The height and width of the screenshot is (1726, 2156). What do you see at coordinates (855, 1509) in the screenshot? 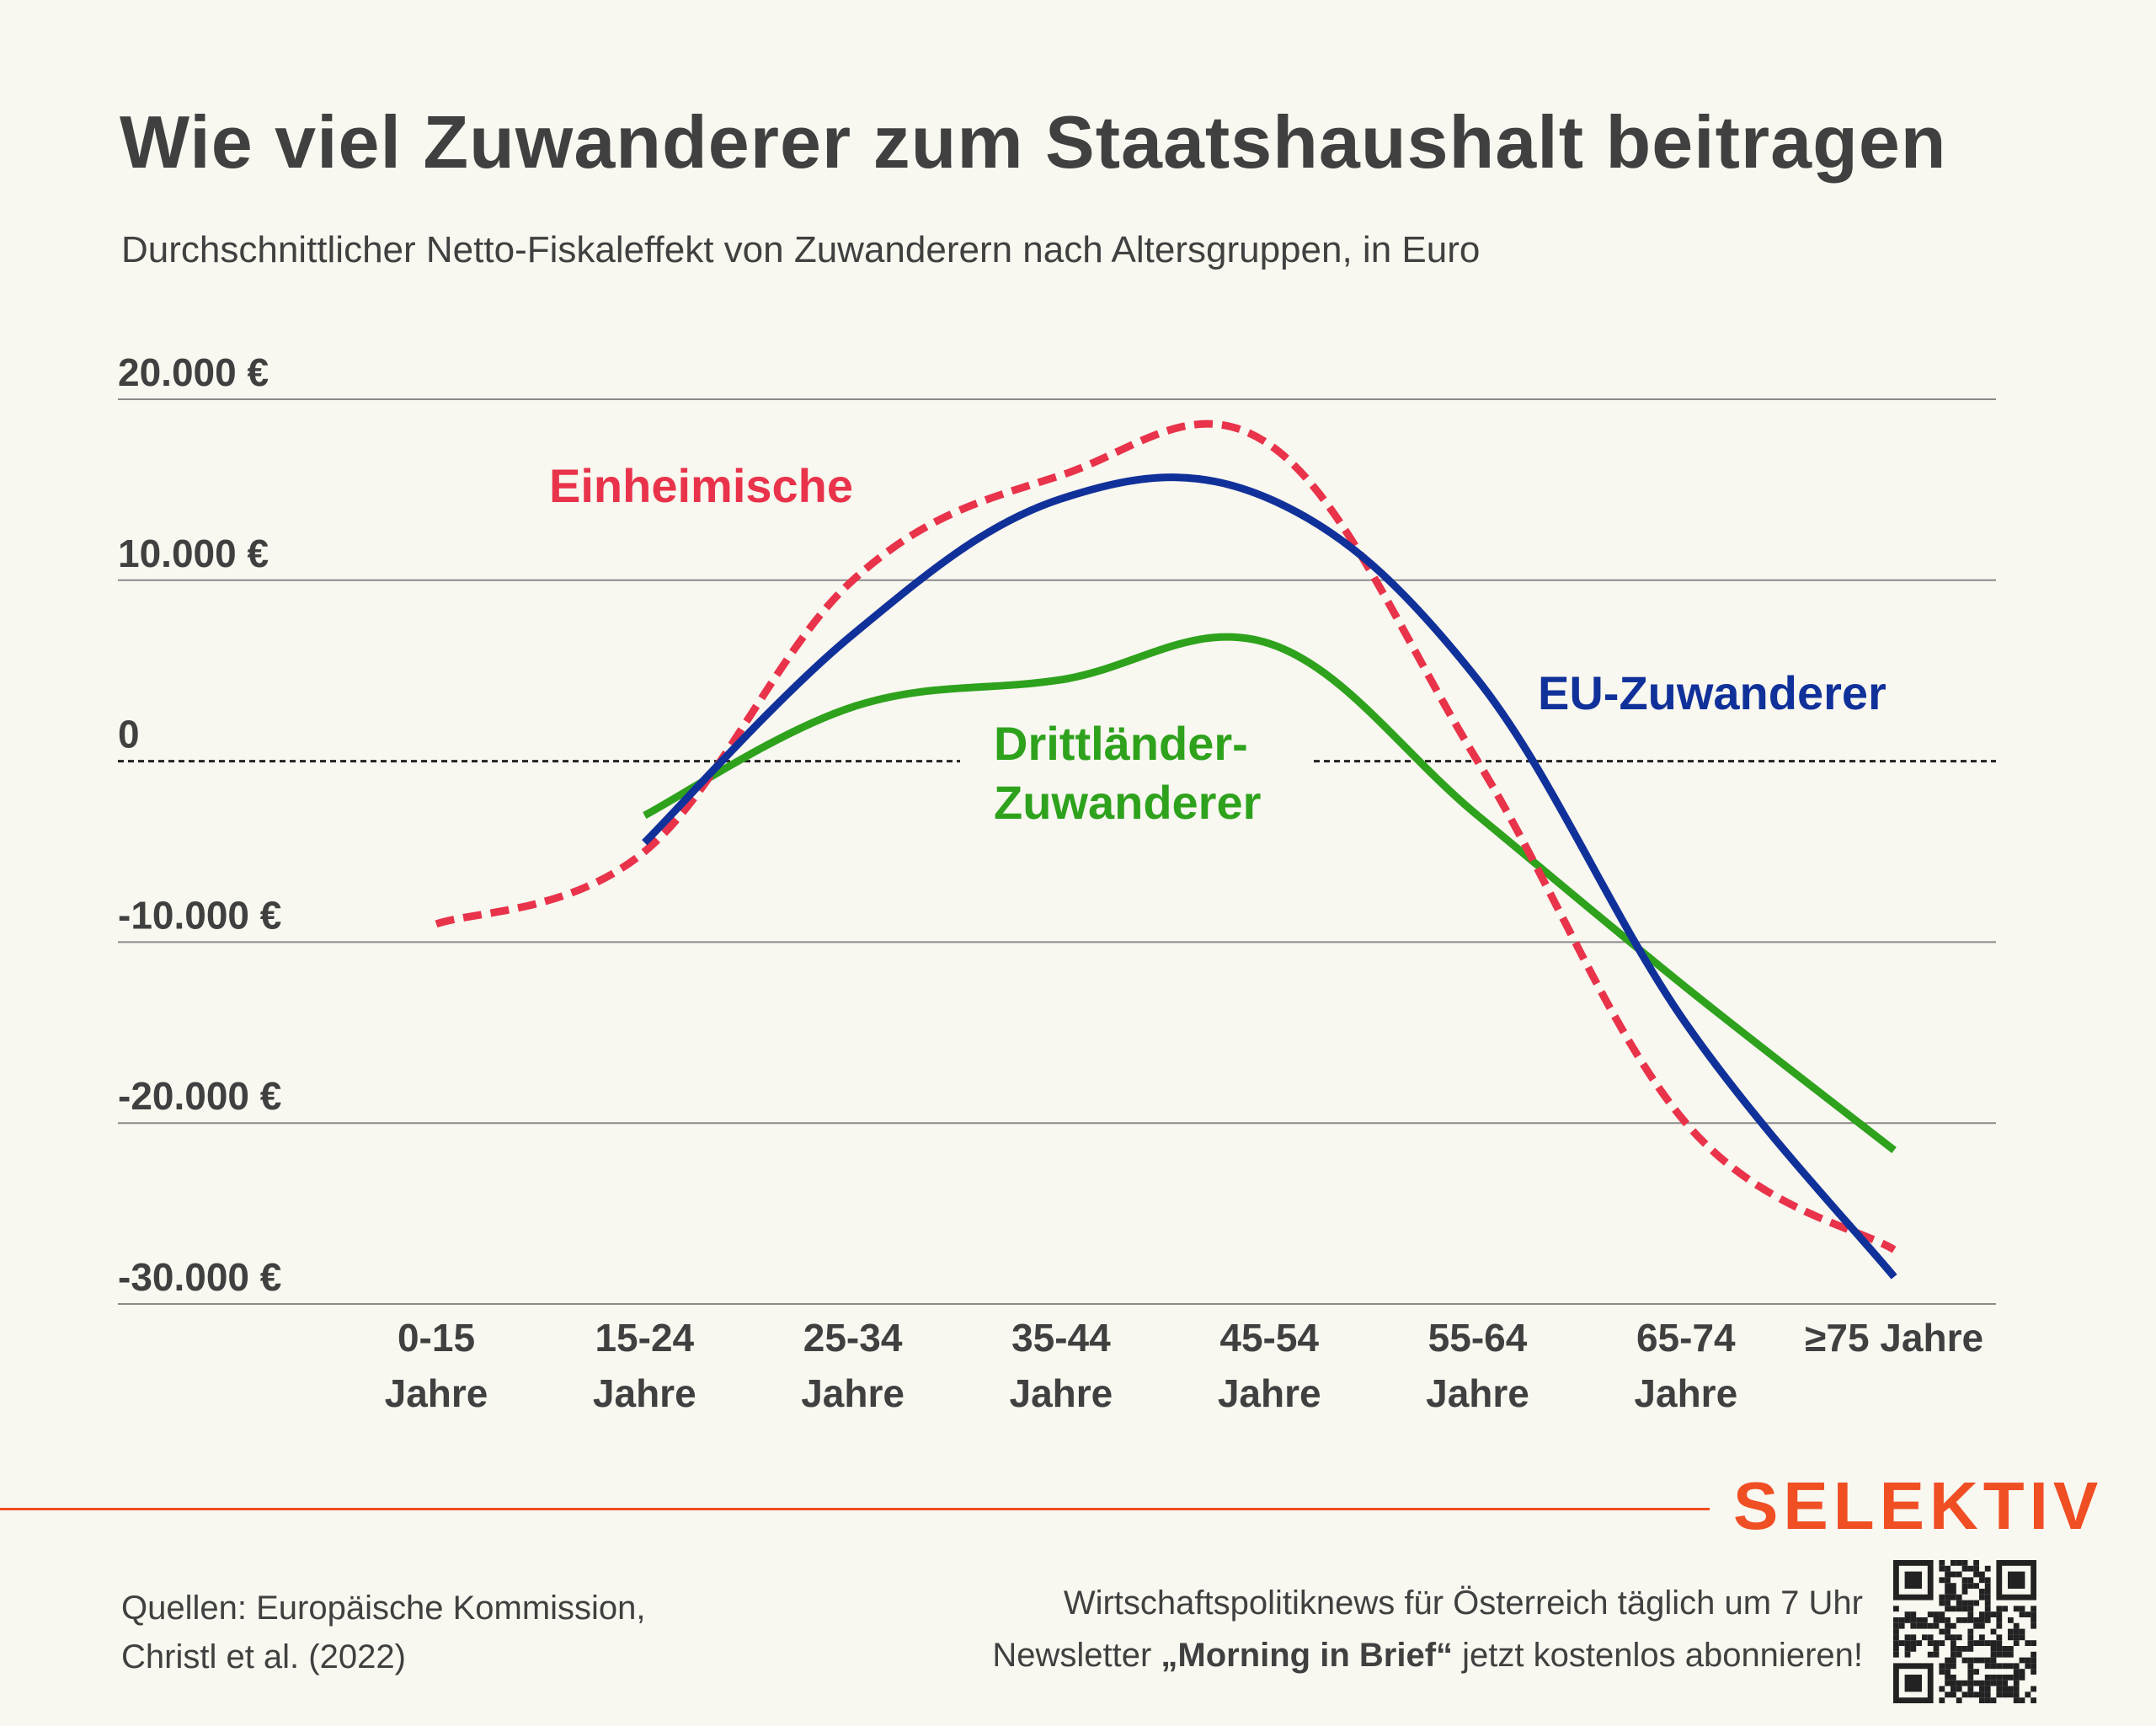
I see `footer-divider` at bounding box center [855, 1509].